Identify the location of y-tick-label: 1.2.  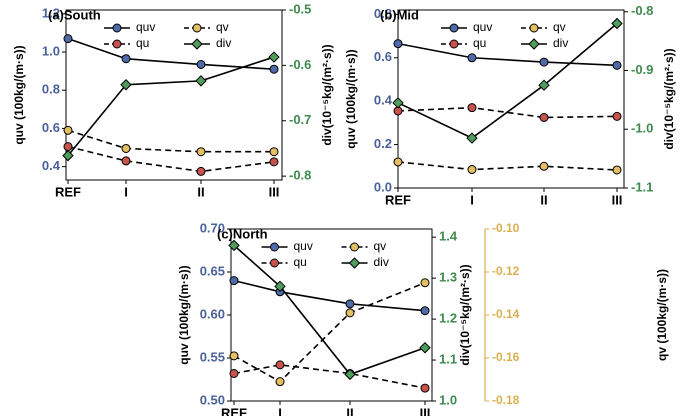
(51, 12).